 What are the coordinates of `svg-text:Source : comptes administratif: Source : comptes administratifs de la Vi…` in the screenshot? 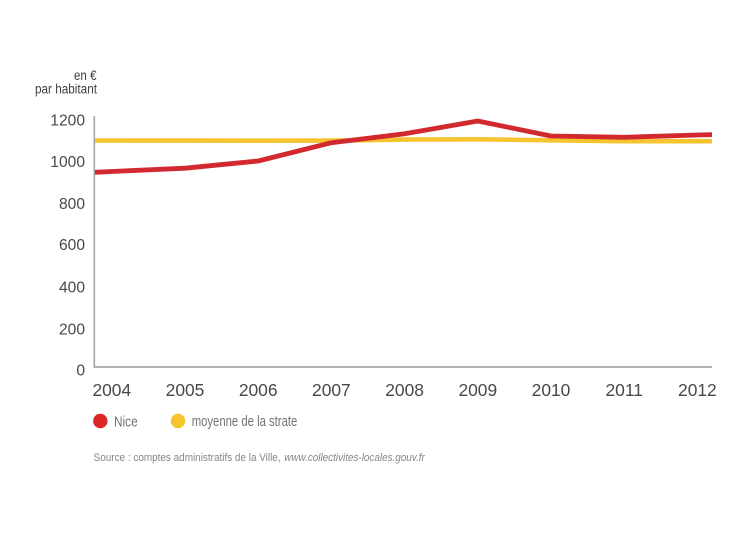 It's located at (187, 458).